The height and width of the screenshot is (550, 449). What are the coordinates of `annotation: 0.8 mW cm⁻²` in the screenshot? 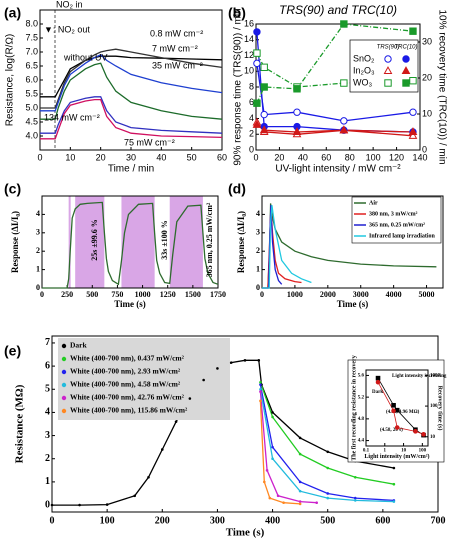 It's located at (176, 33).